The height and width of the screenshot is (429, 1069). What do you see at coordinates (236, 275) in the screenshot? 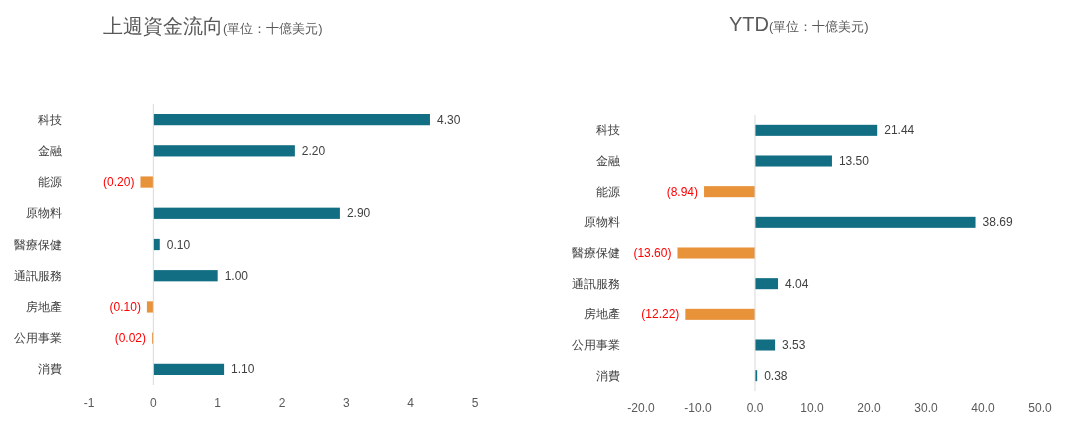
I see `data-label: 1.00` at bounding box center [236, 275].